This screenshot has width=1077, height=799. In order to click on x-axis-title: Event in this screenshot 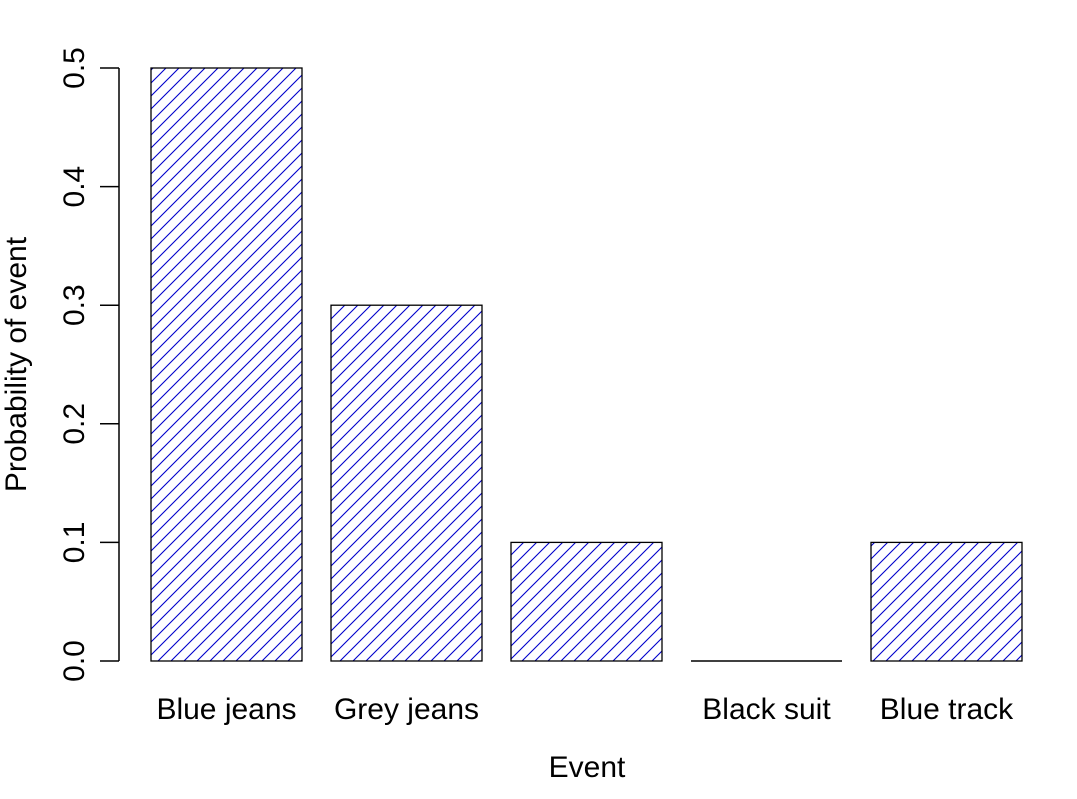, I will do `click(587, 767)`.